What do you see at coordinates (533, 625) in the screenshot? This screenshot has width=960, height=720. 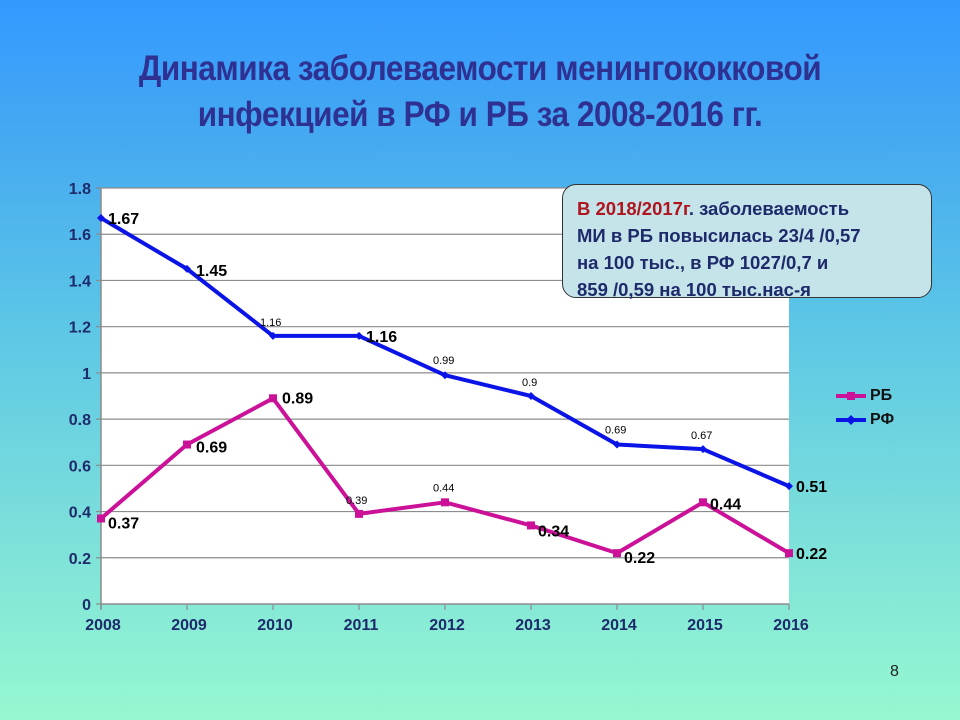 I see `x-tick-label: 2013` at bounding box center [533, 625].